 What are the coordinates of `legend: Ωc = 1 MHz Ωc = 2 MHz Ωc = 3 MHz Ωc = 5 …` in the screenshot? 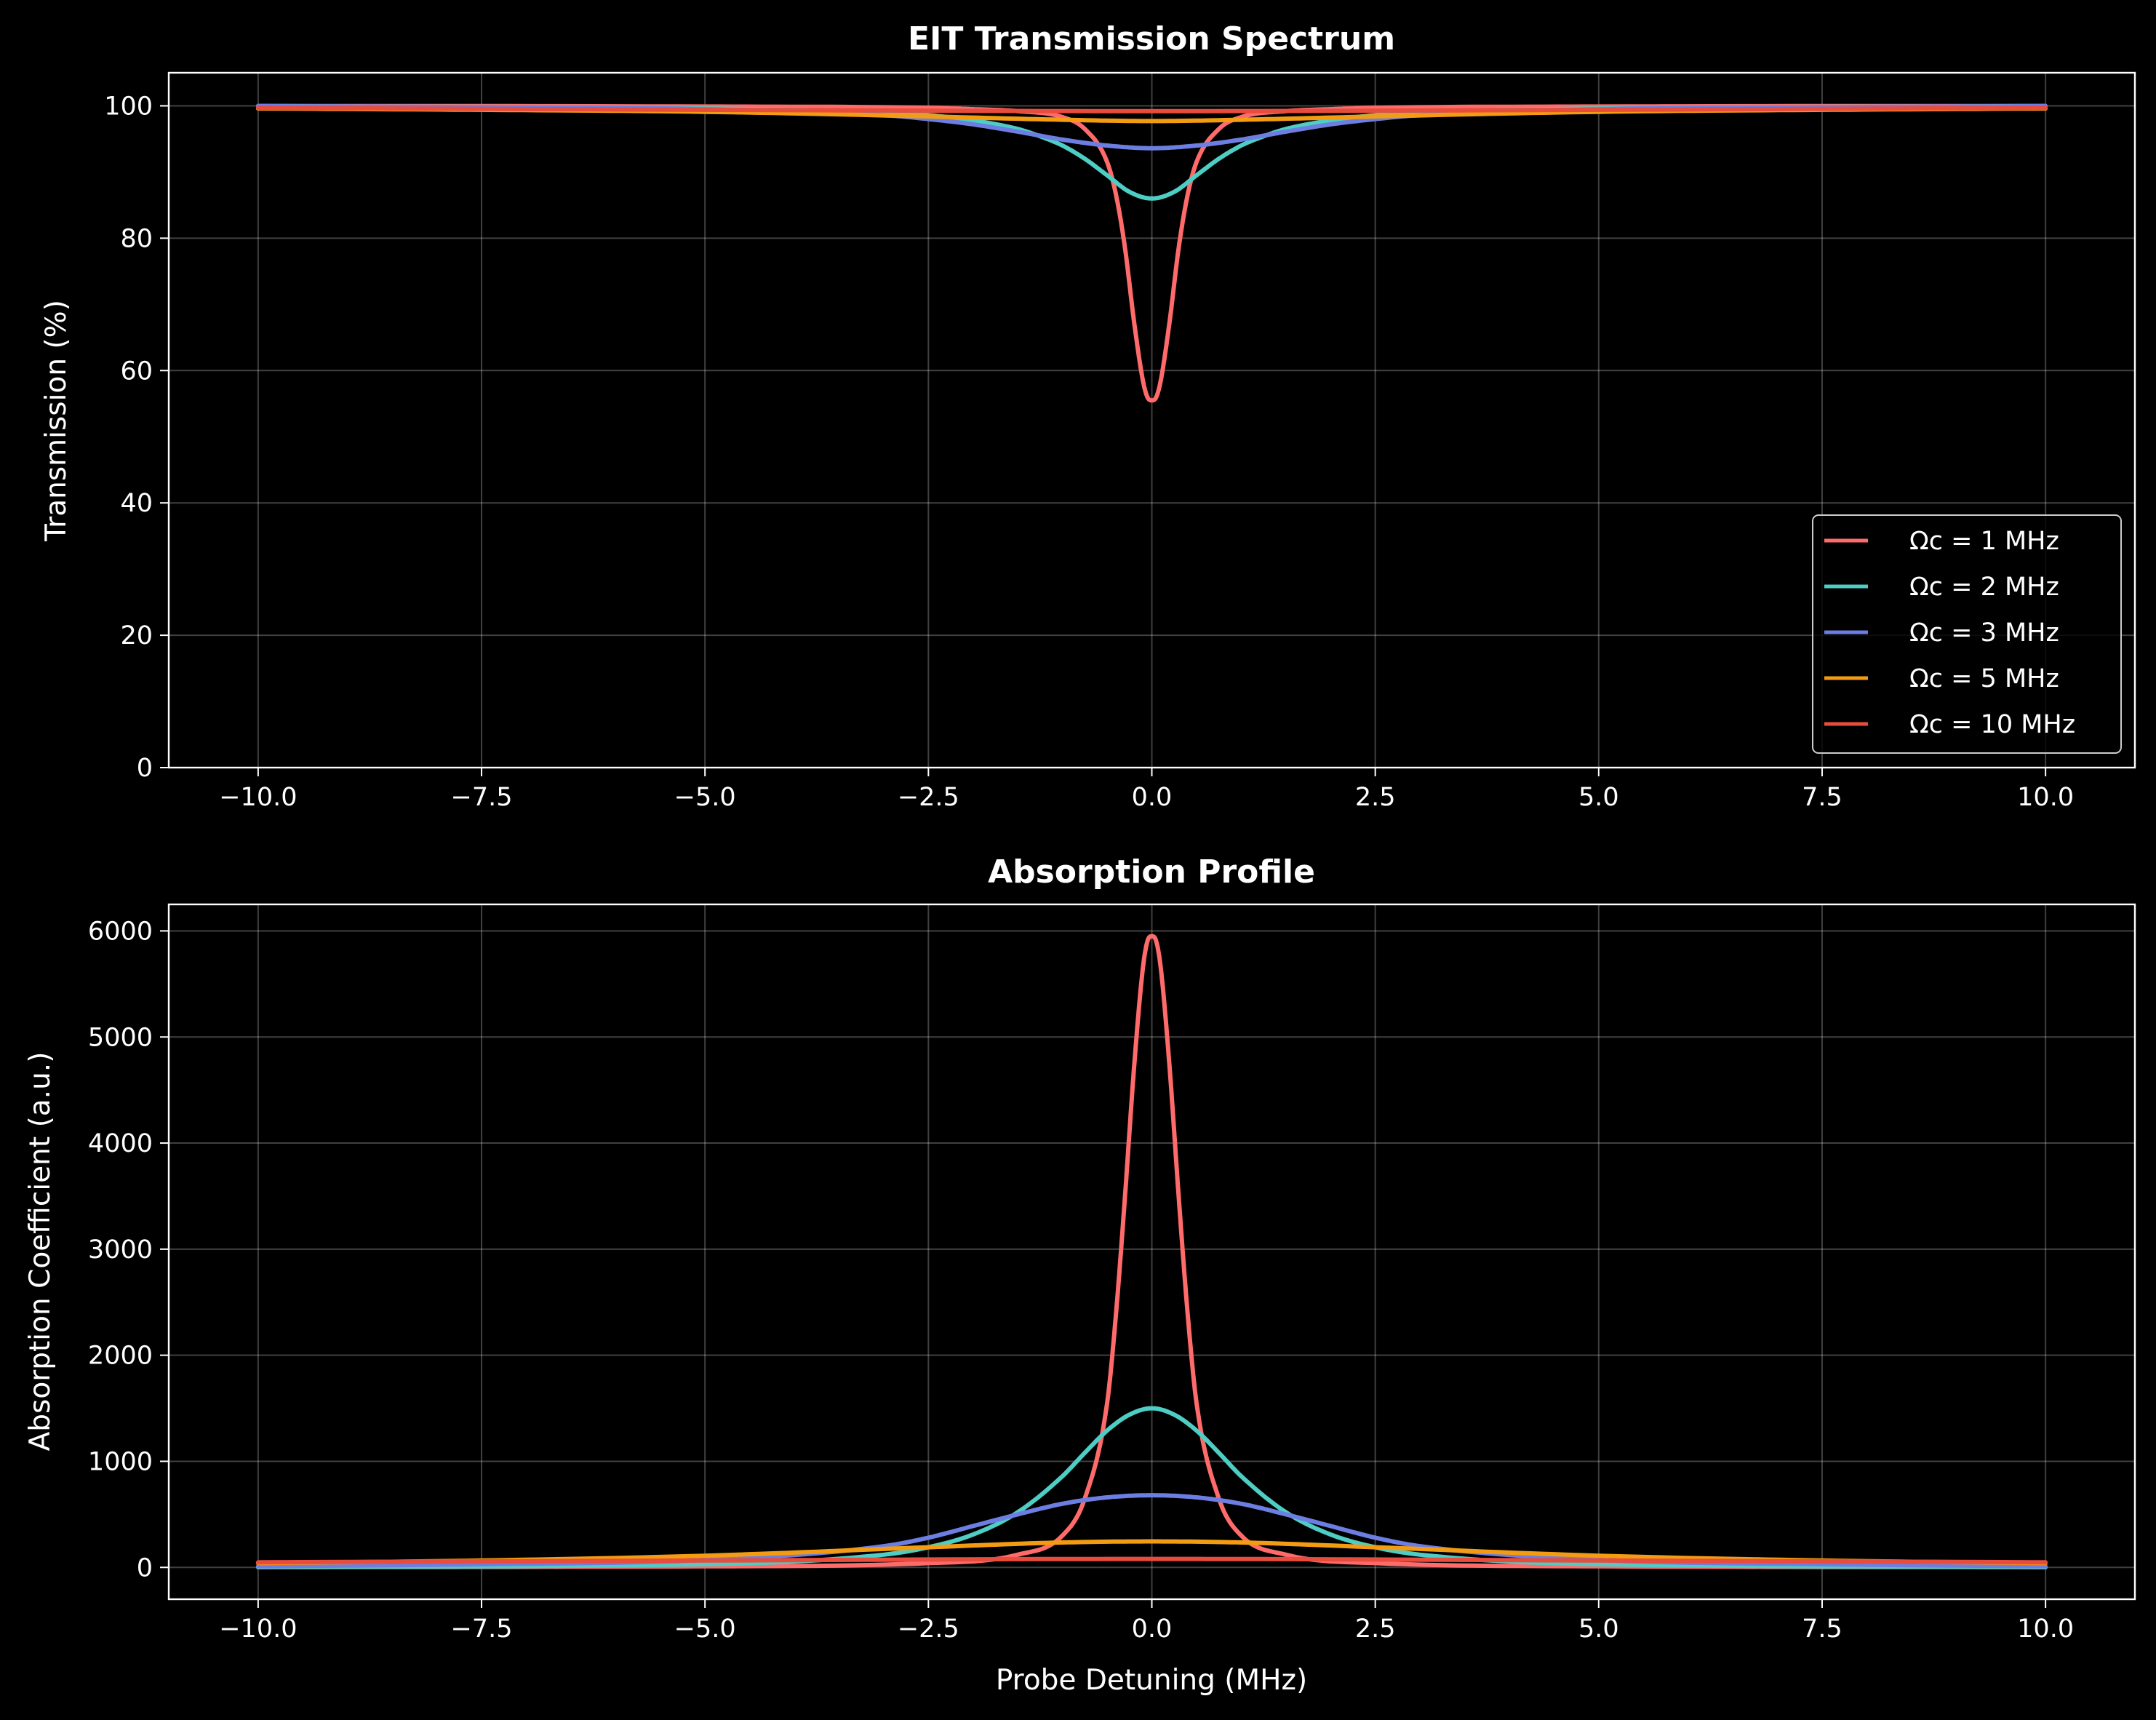 It's located at (1967, 634).